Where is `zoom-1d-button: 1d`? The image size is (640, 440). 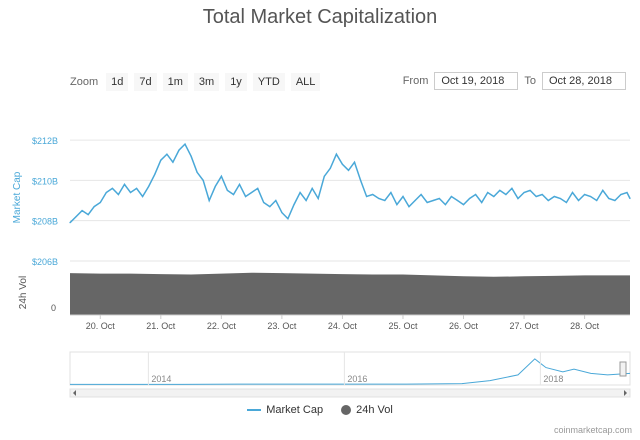 zoom-1d-button: 1d is located at coordinates (117, 82).